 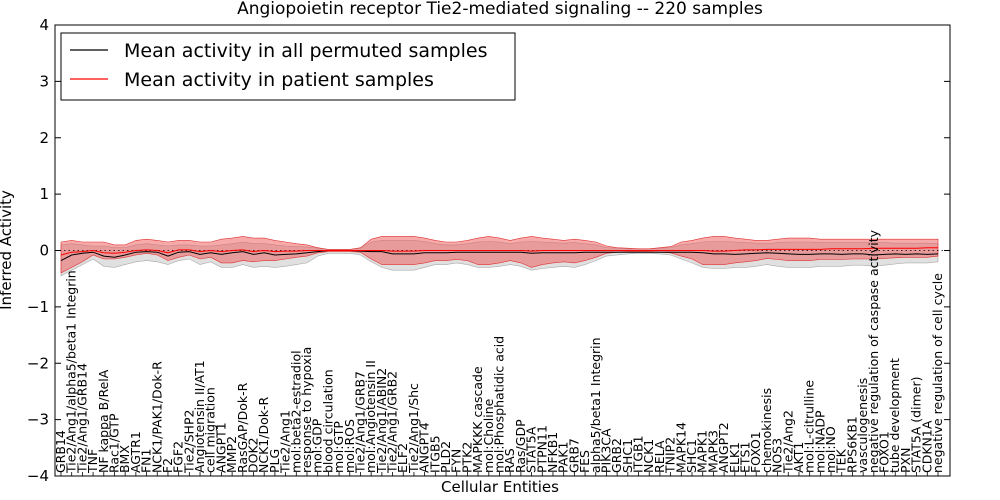 What do you see at coordinates (327, 421) in the screenshot?
I see `x-tick-label: blood circulation` at bounding box center [327, 421].